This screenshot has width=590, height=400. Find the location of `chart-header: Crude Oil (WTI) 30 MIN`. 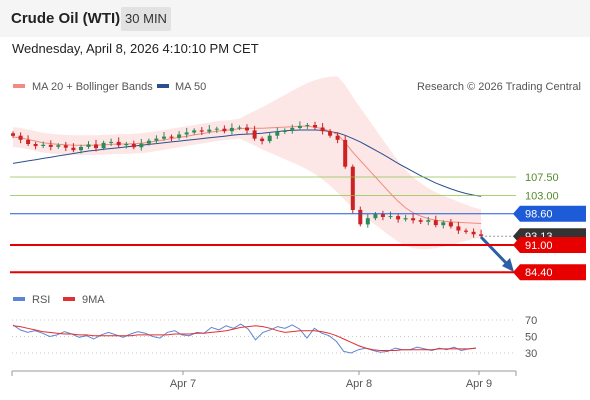

chart-header: Crude Oil (WTI) 30 MIN is located at coordinates (295, 18).